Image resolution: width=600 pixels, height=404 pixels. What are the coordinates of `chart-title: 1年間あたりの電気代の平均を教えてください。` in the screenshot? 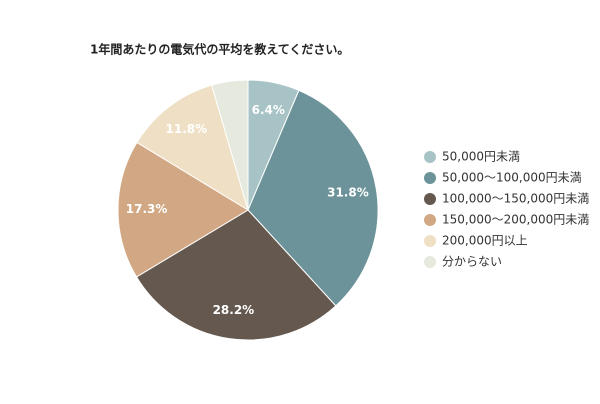 It's located at (219, 49).